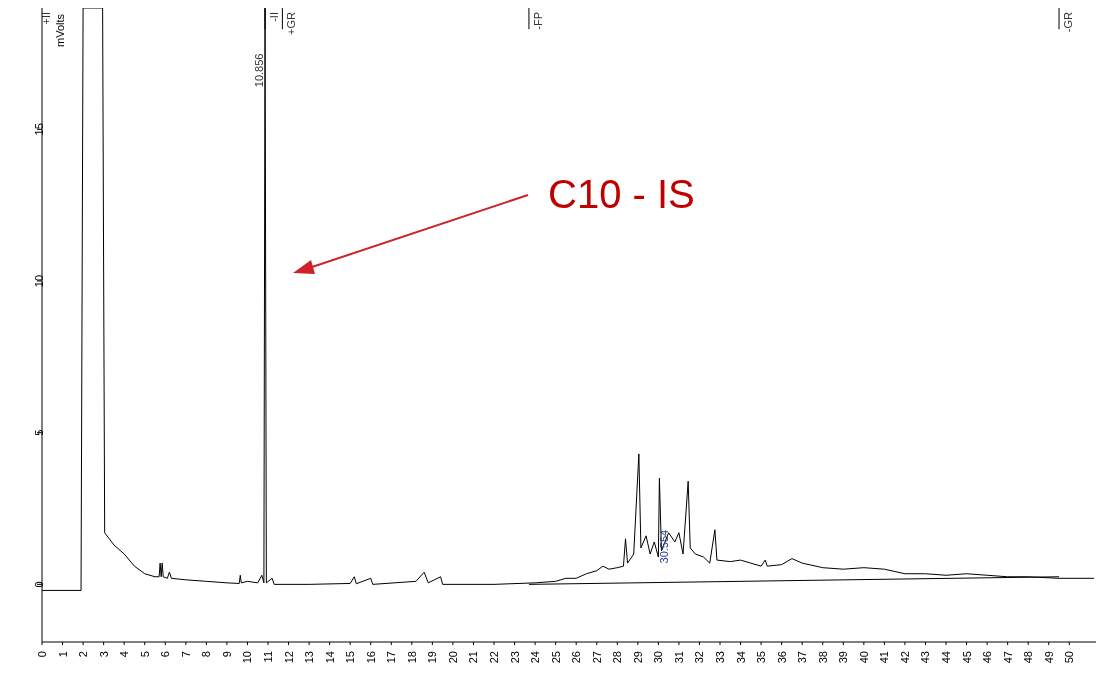 Image resolution: width=1112 pixels, height=680 pixels. What do you see at coordinates (637, 657) in the screenshot?
I see `x-tick-label: 29` at bounding box center [637, 657].